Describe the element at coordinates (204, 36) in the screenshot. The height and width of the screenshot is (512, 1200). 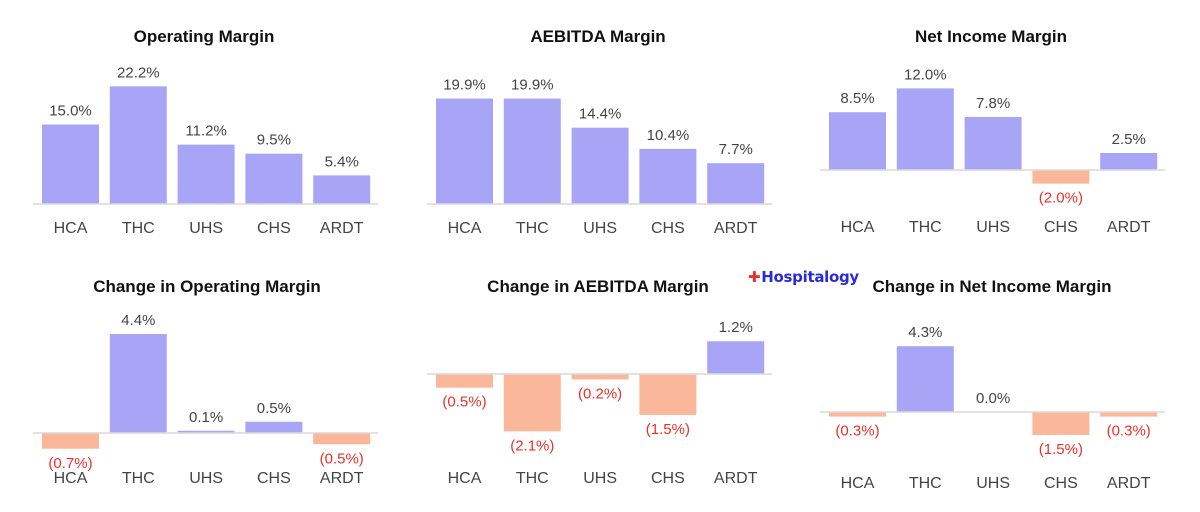
I see `chart-title: Operating Margin` at that location.